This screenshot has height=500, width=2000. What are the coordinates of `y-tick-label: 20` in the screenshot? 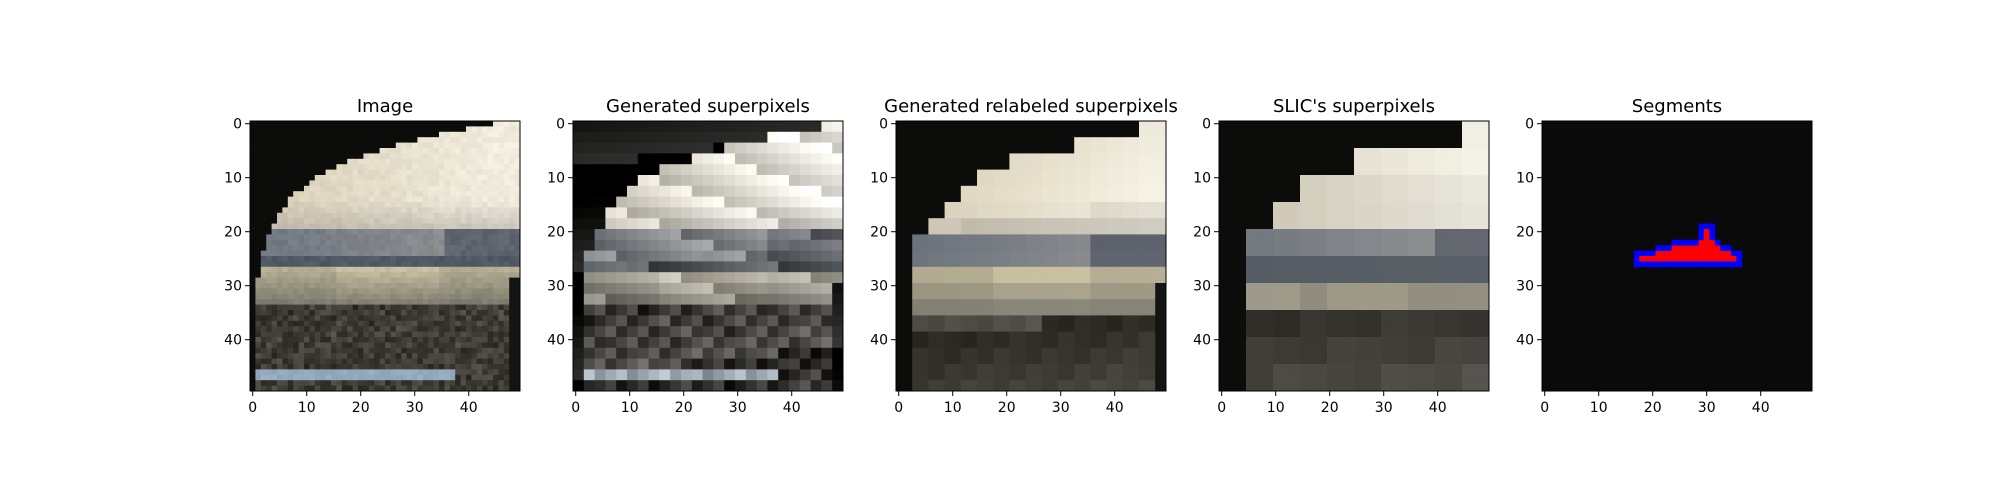 It's located at (233, 233).